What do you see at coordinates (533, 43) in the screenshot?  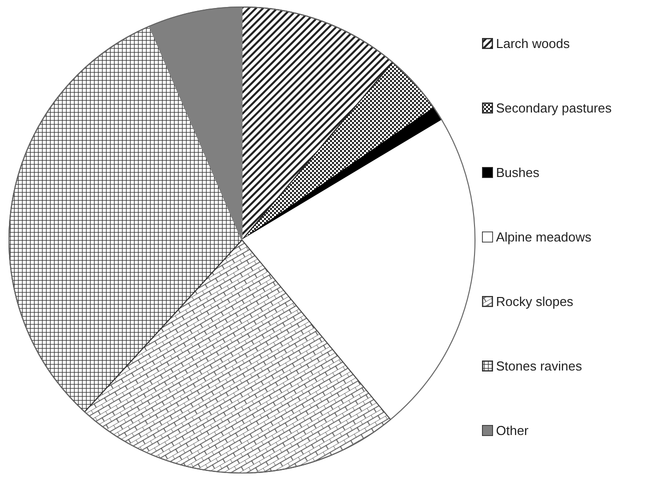 I see `legend-label: Larch woods` at bounding box center [533, 43].